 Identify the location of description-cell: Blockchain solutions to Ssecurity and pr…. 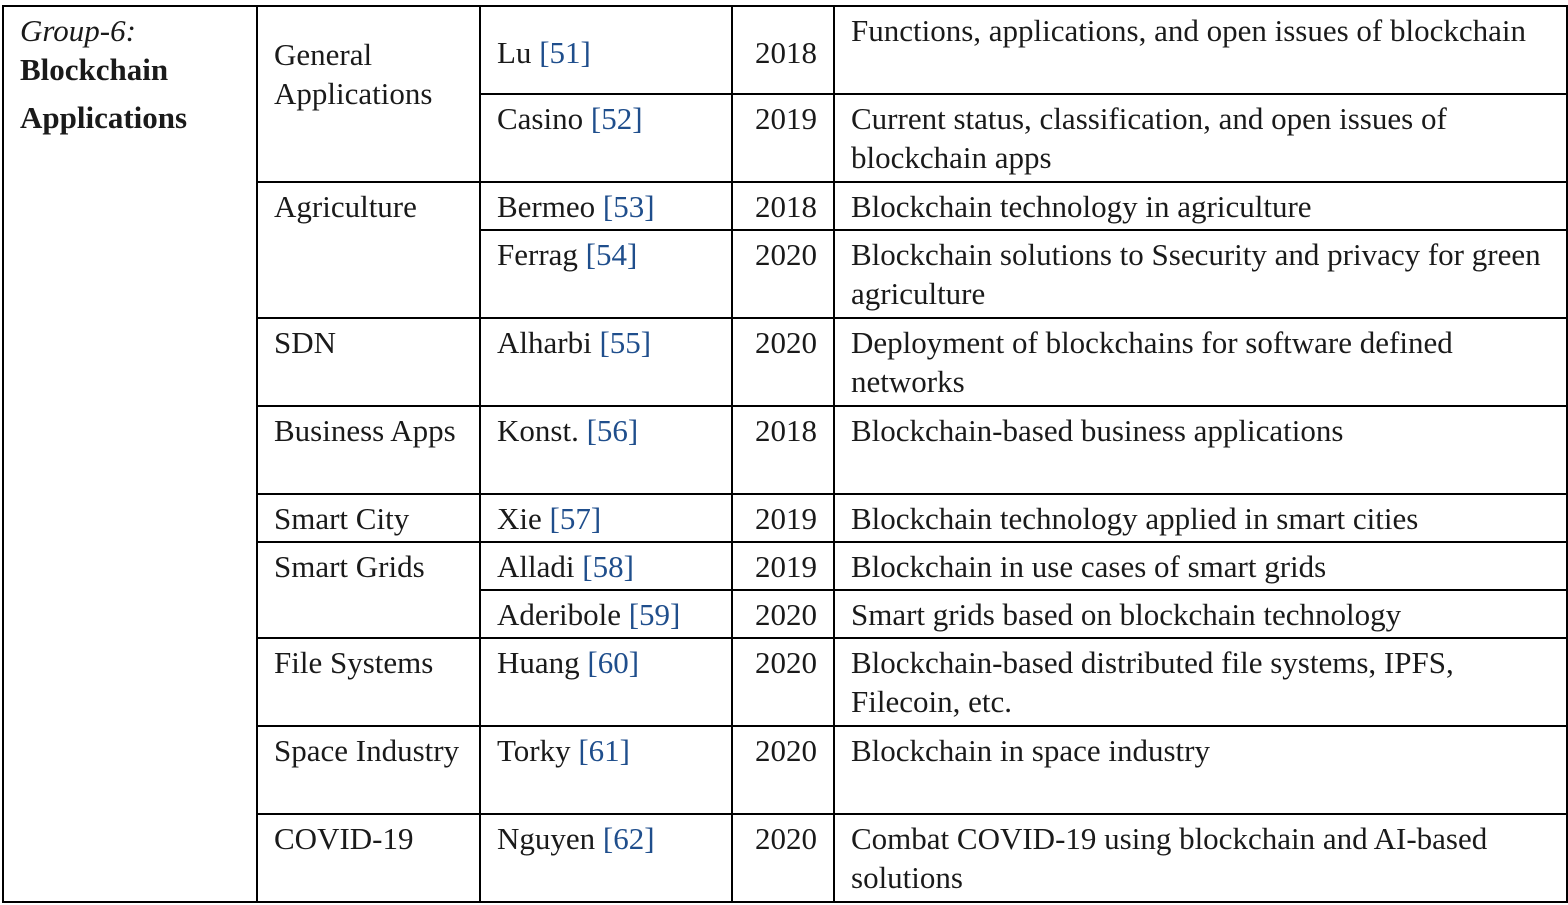
(1200, 274).